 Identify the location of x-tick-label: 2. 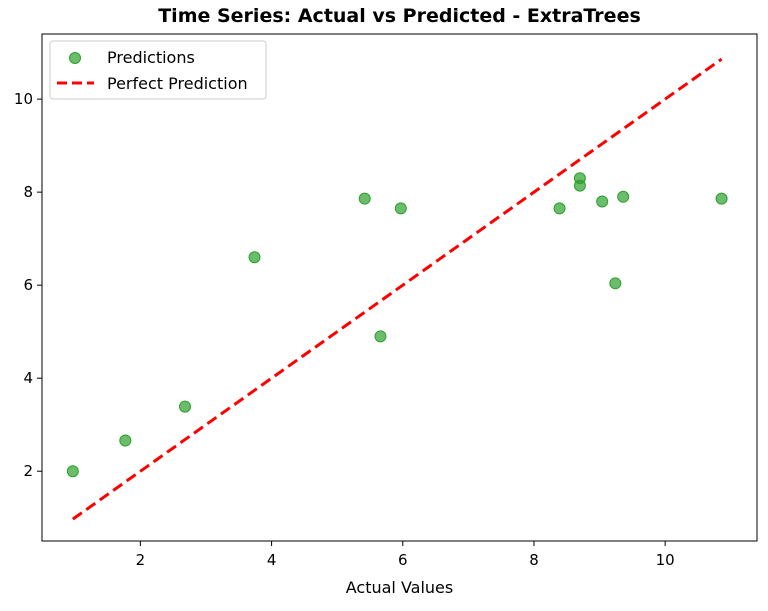
(141, 560).